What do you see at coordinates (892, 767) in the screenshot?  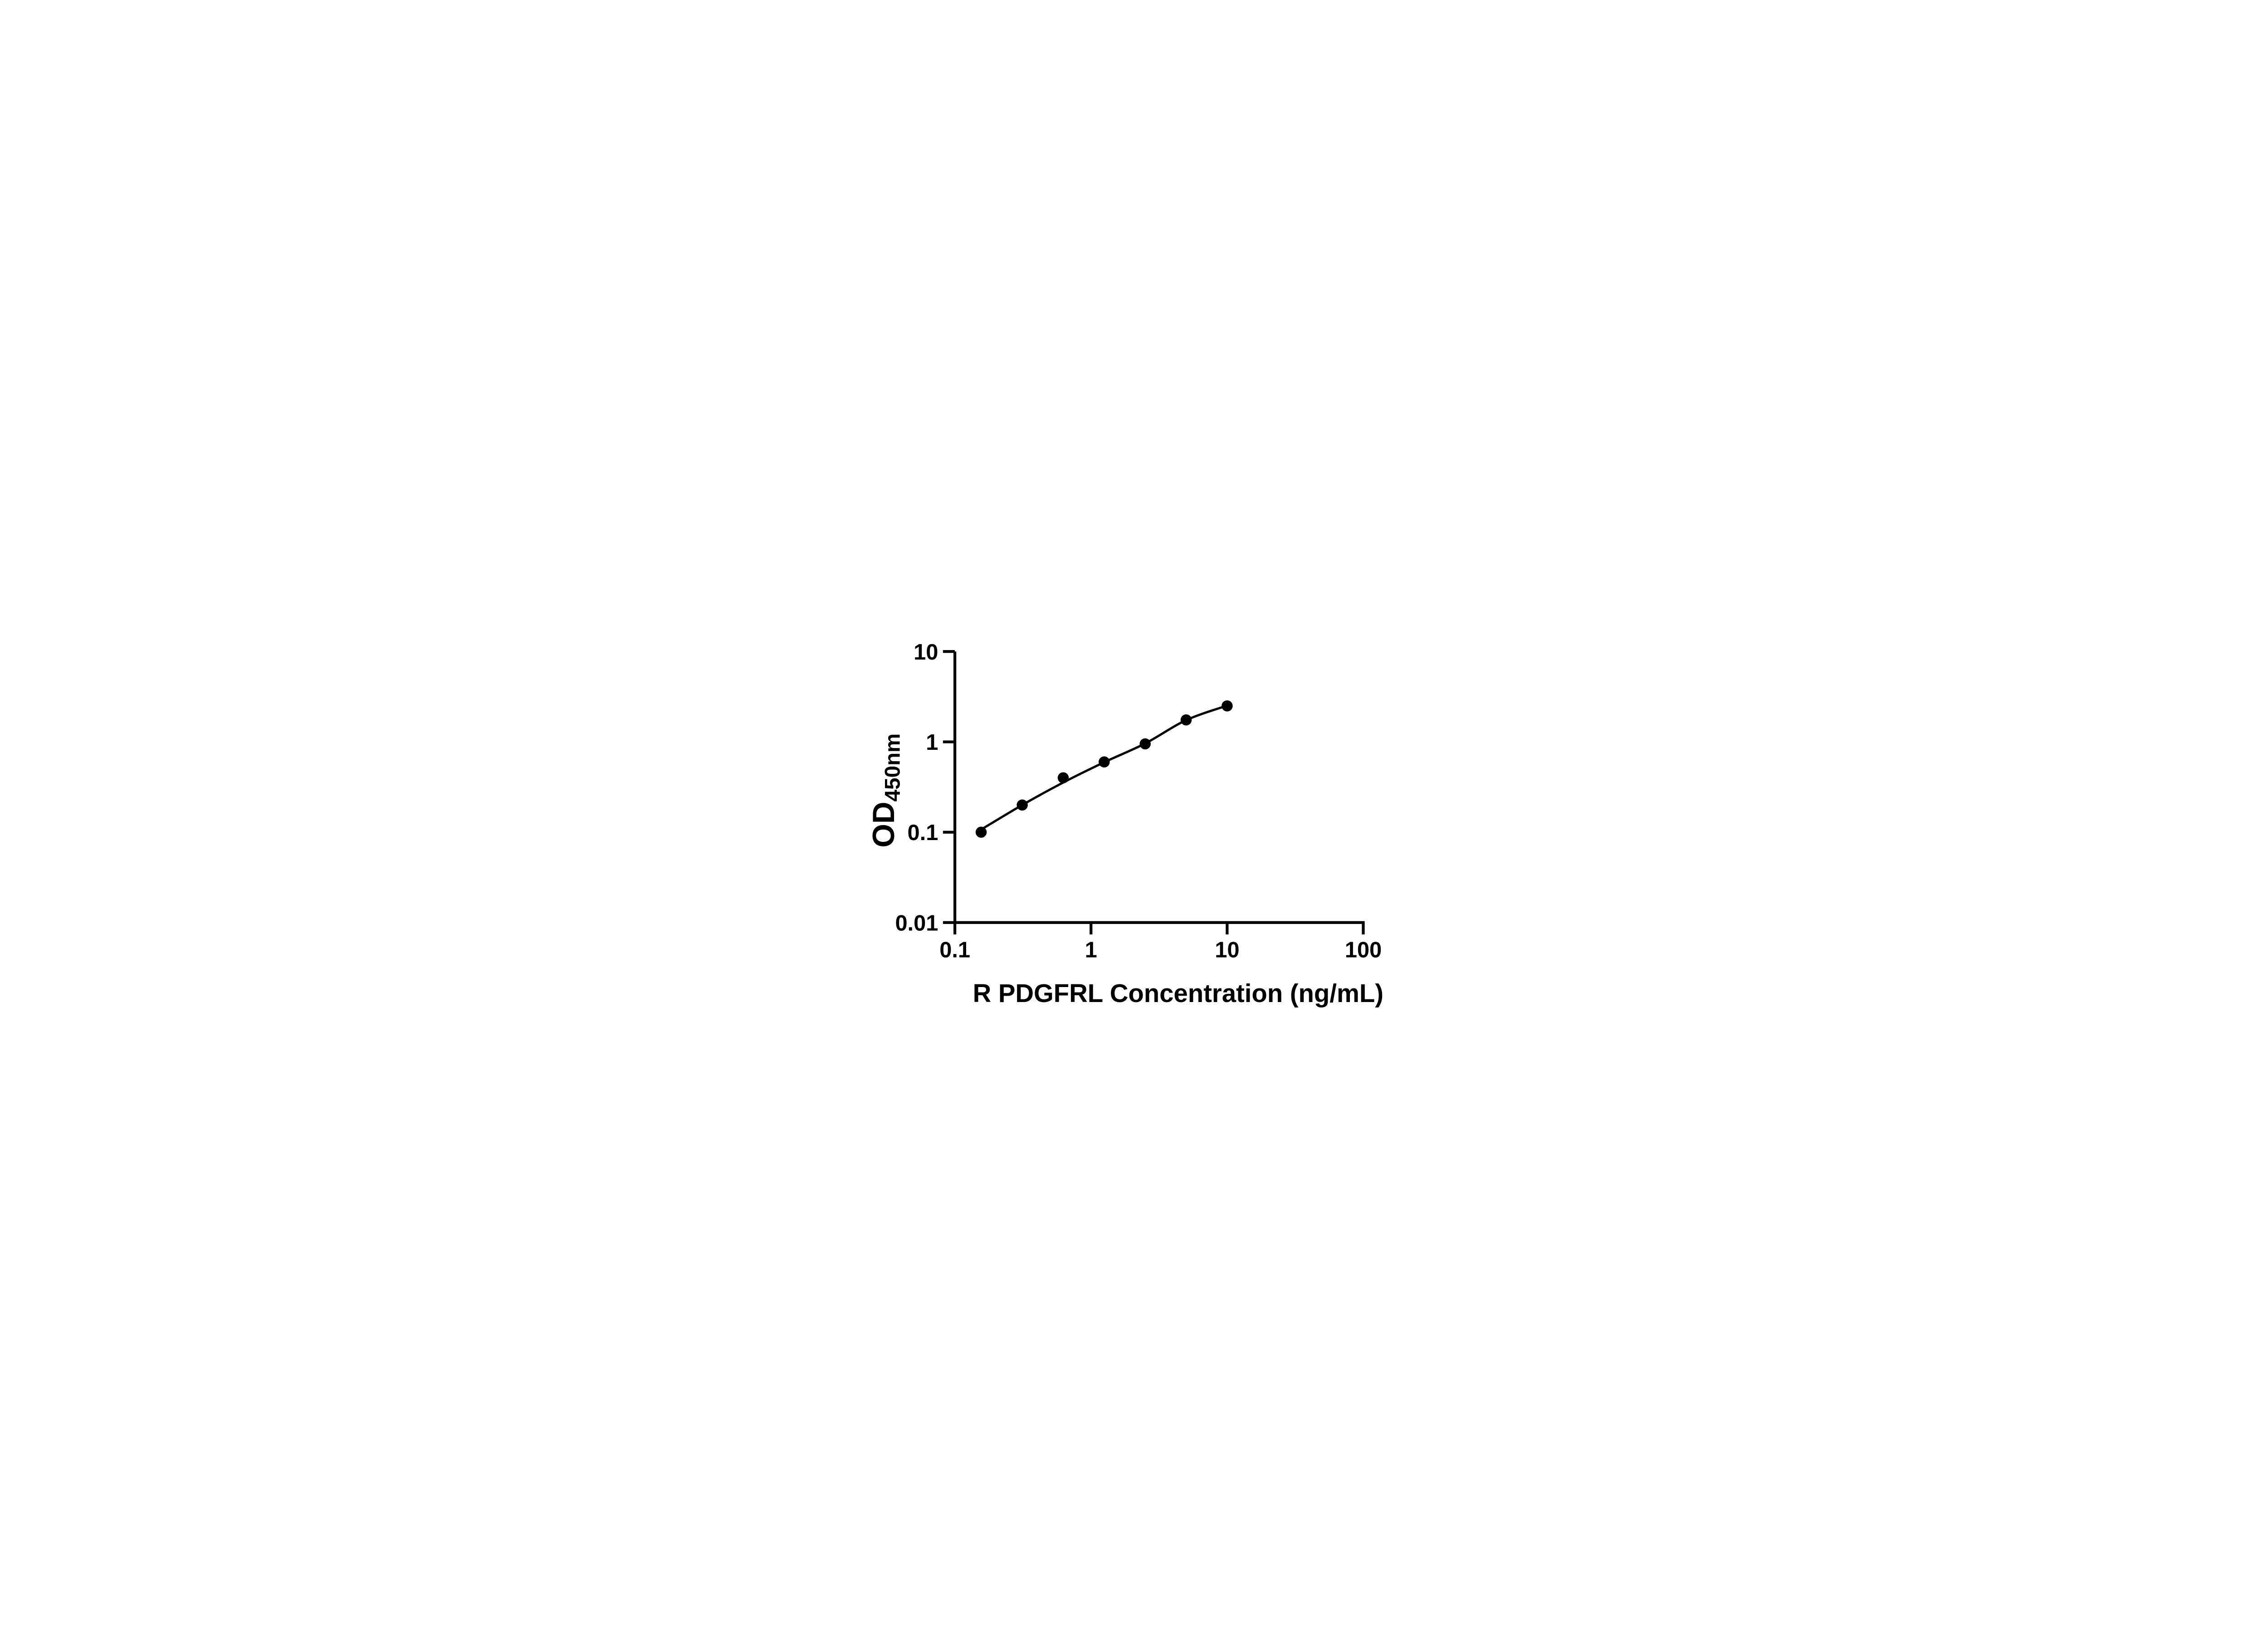 I see `y-axis-title-subscript: 450nm` at bounding box center [892, 767].